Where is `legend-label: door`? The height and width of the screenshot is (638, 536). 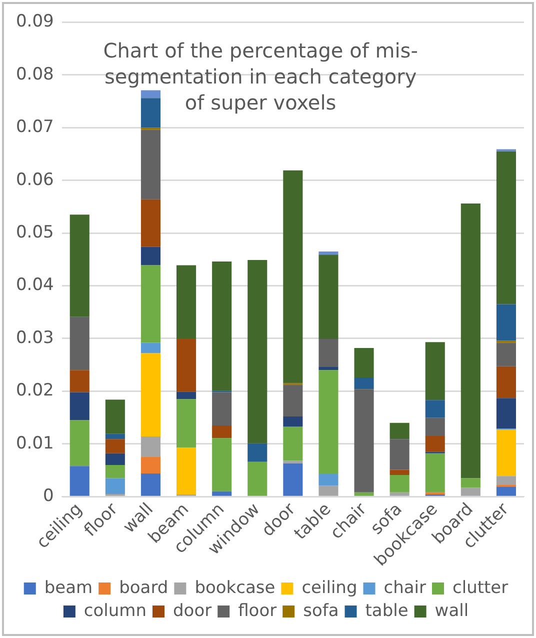 legend-label: door is located at coordinates (192, 610).